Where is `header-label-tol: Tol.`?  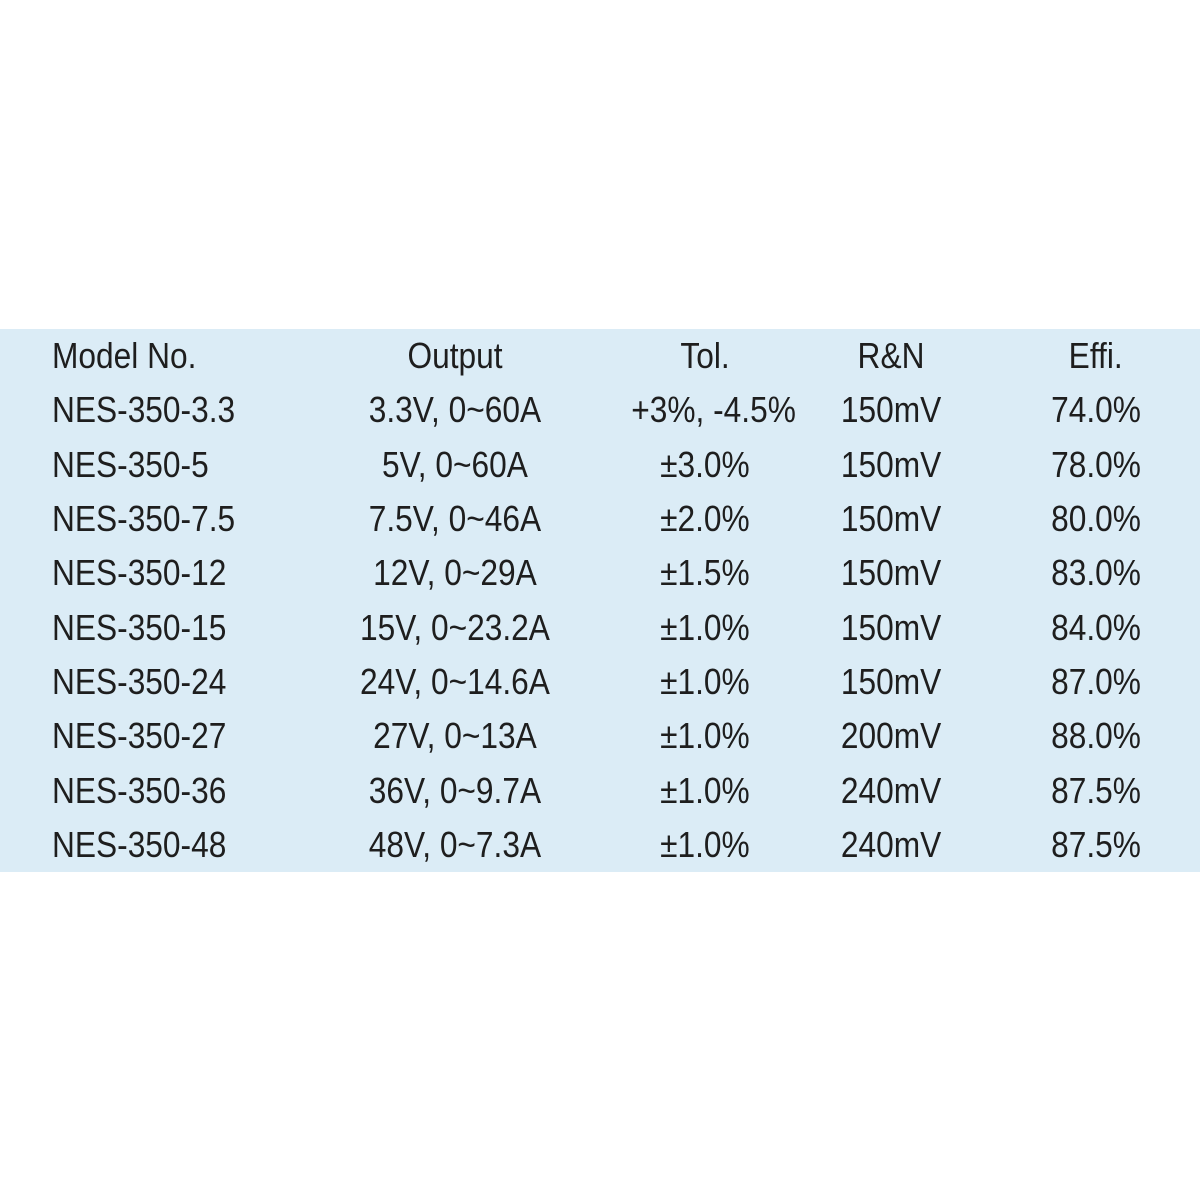 header-label-tol: Tol. is located at coordinates (705, 356).